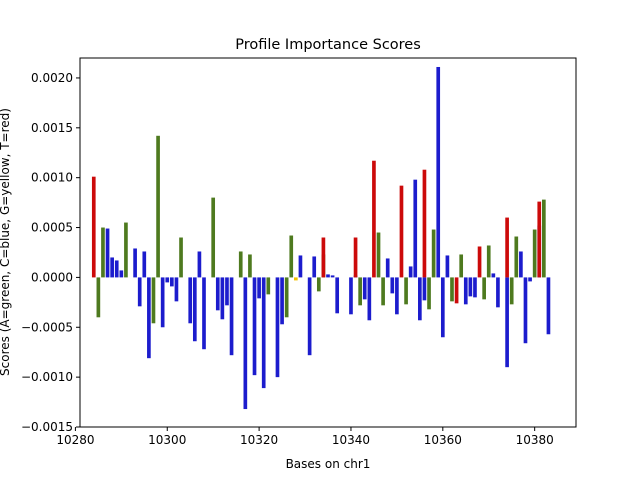 The width and height of the screenshot is (640, 480). I want to click on y-tick-label-5: 0.0010, so click(52, 178).